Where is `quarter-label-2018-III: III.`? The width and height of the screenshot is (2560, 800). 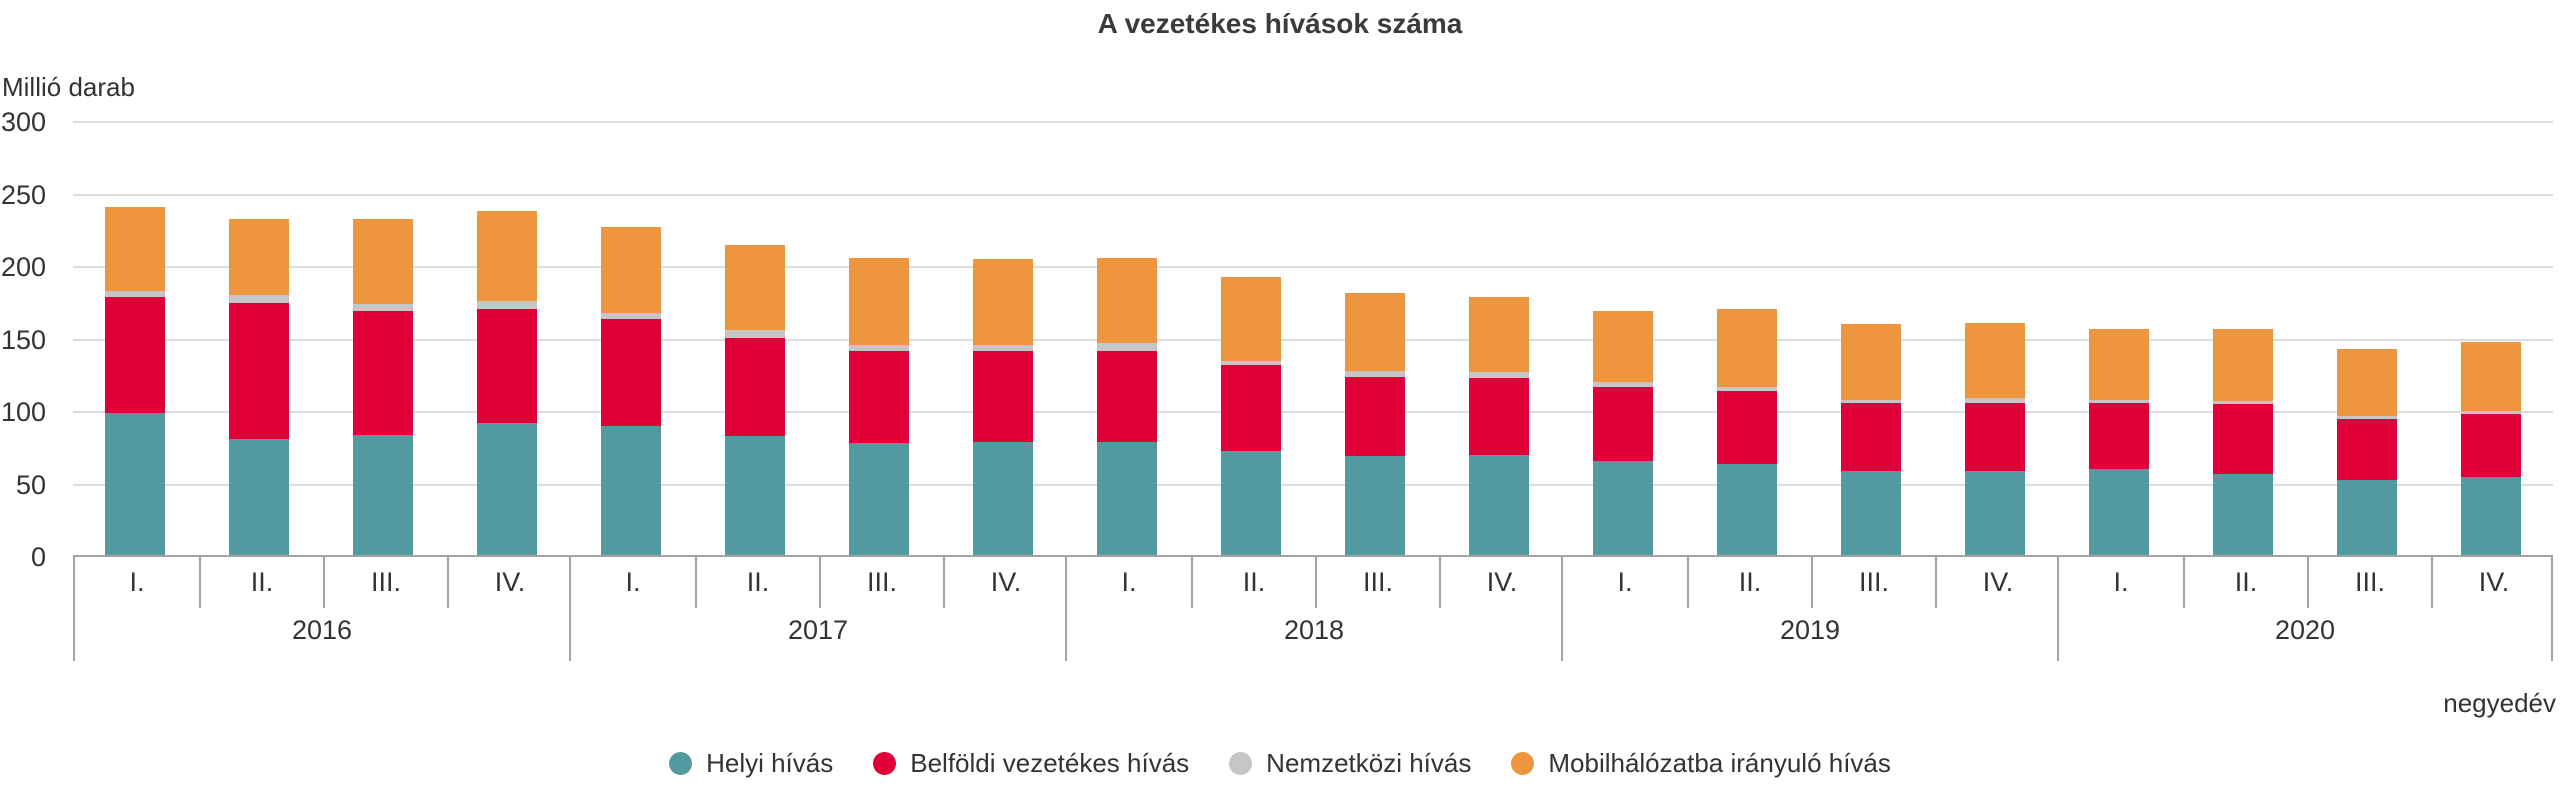
quarter-label-2018-III: III. is located at coordinates (1377, 582).